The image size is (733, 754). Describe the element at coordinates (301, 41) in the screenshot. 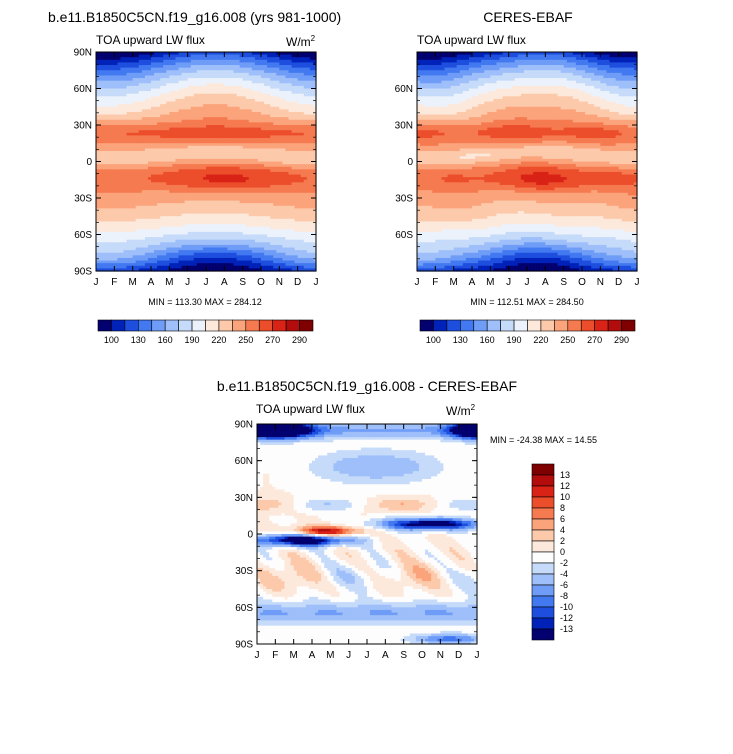

I see `panel-model-units-label: W/m2` at that location.